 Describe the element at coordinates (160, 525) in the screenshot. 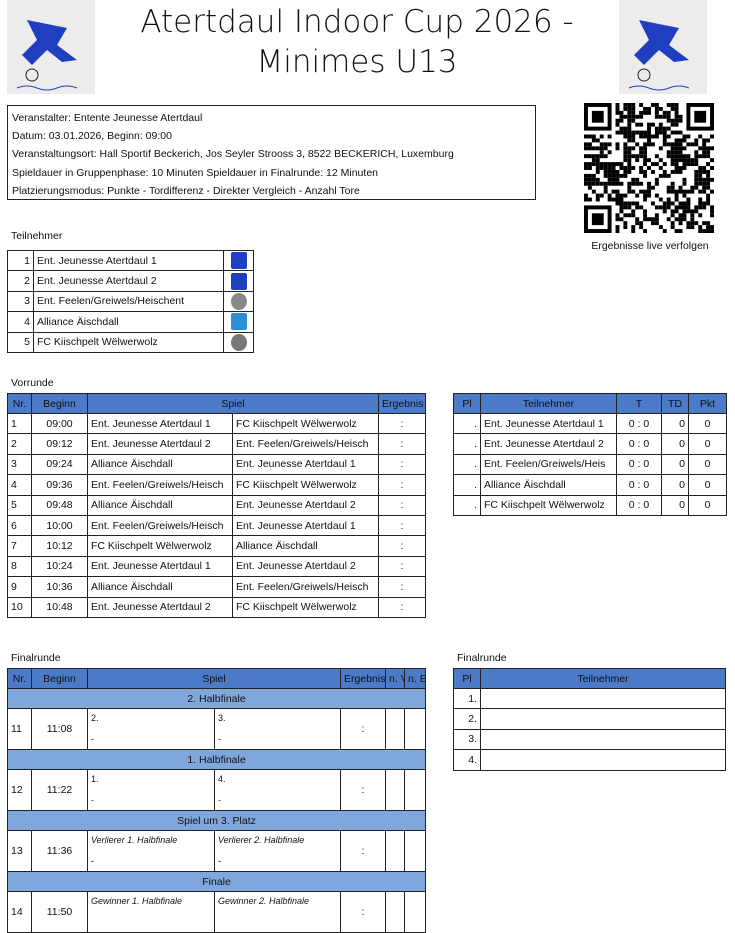

I see `home-team: Ent. Feelen/Greiwels/Heisch` at that location.